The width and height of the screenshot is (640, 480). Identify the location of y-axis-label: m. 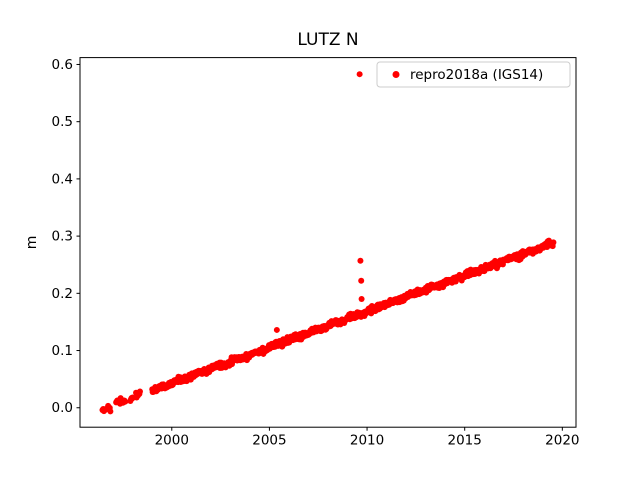
(32, 243).